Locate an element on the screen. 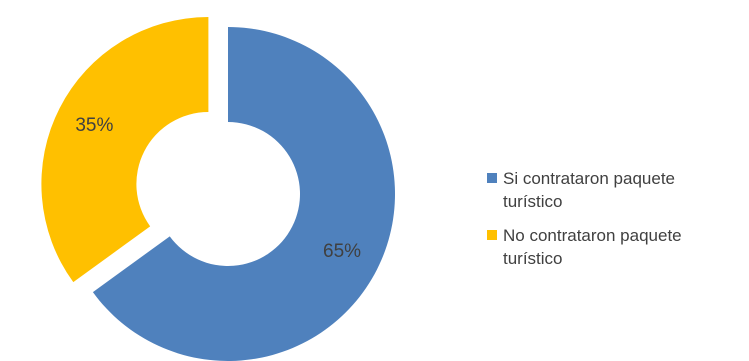 The width and height of the screenshot is (749, 361). legend-item-si-contrataron: Si contrataron paquete turístico is located at coordinates (618, 190).